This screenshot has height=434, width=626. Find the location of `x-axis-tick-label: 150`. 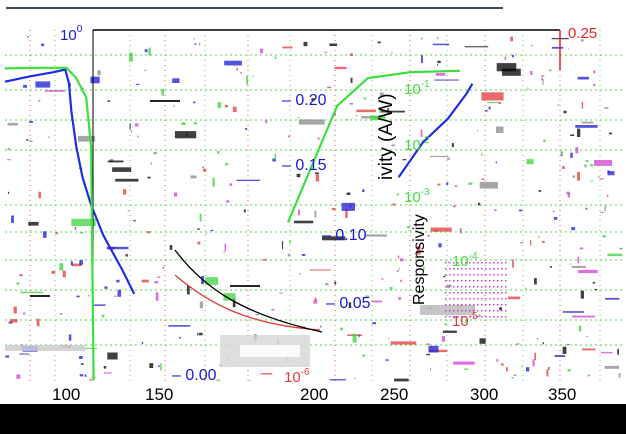

x-axis-tick-label: 150 is located at coordinates (159, 394).